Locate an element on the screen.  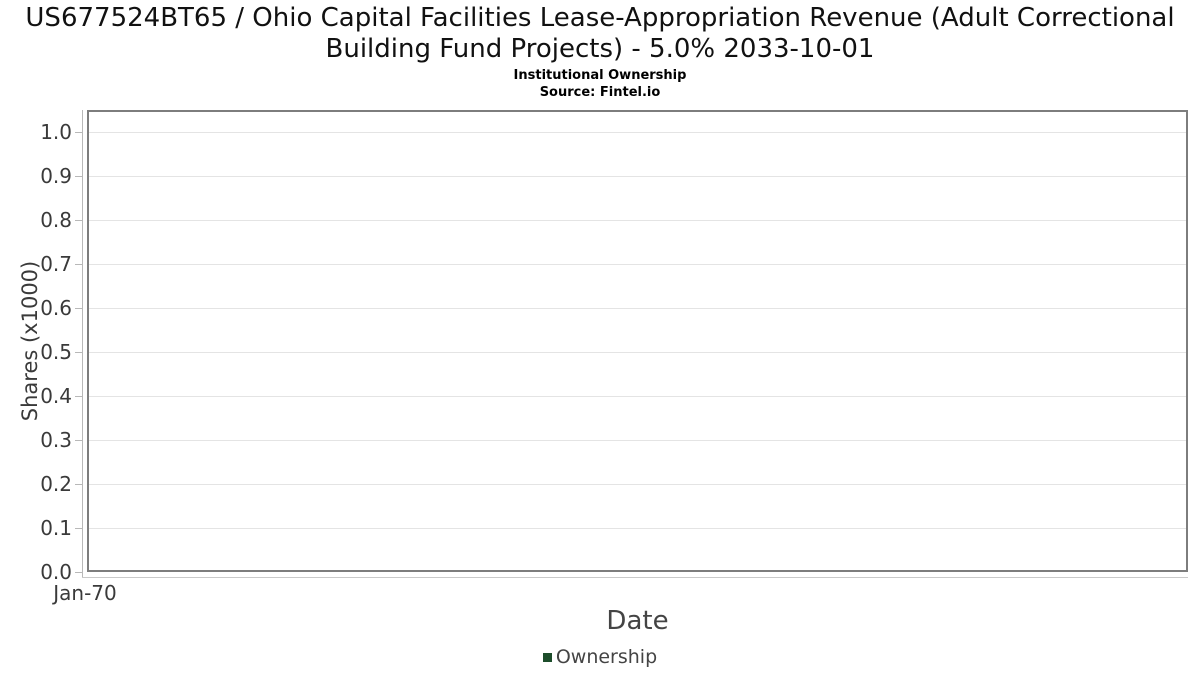
chart-source: Source: Fintel.io is located at coordinates (600, 92).